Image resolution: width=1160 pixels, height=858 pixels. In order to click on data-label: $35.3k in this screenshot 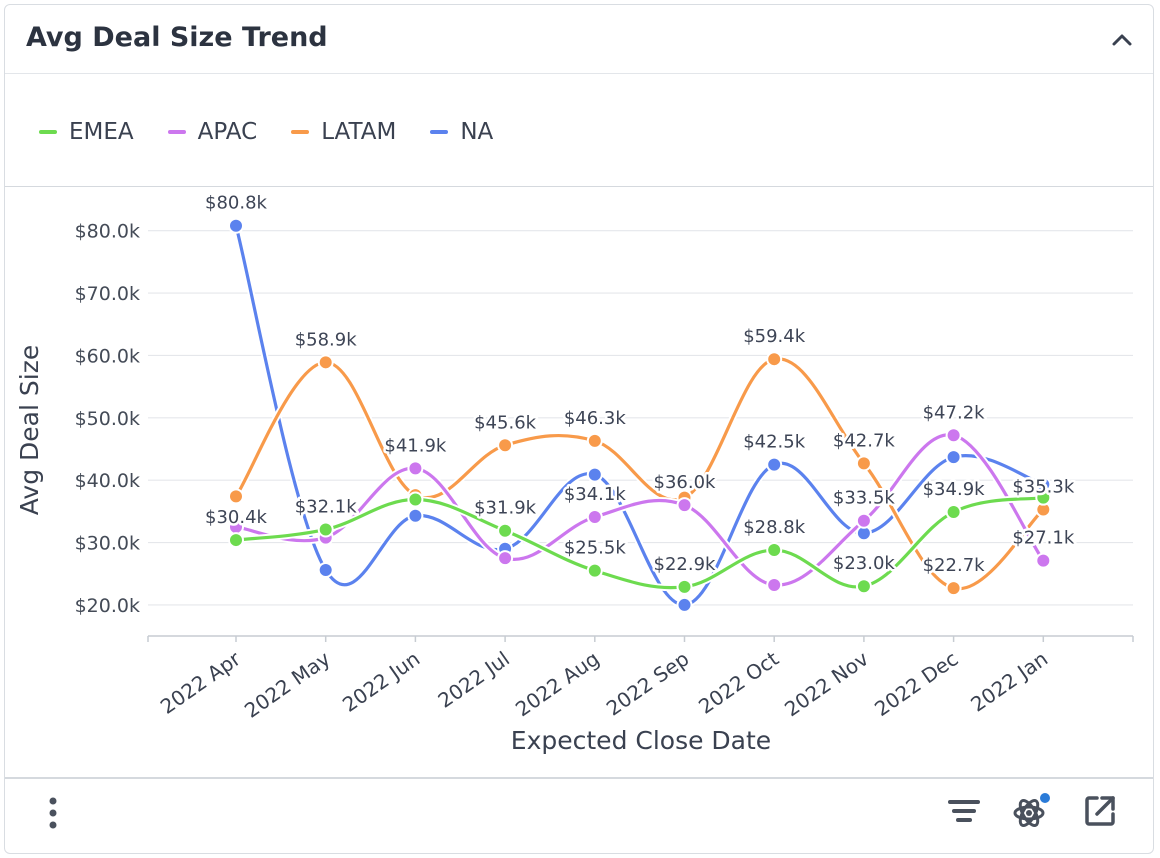, I will do `click(1043, 487)`.